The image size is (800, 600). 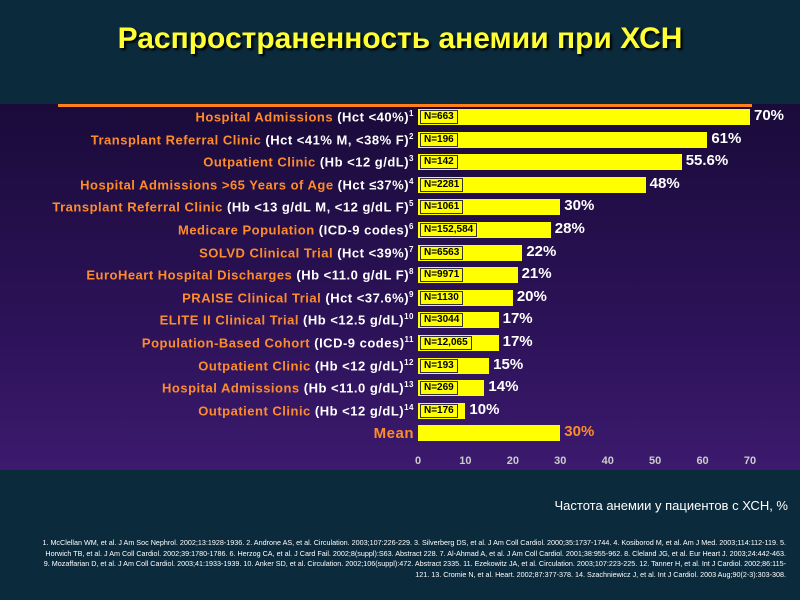 What do you see at coordinates (531, 296) in the screenshot?
I see `value-label: 20%` at bounding box center [531, 296].